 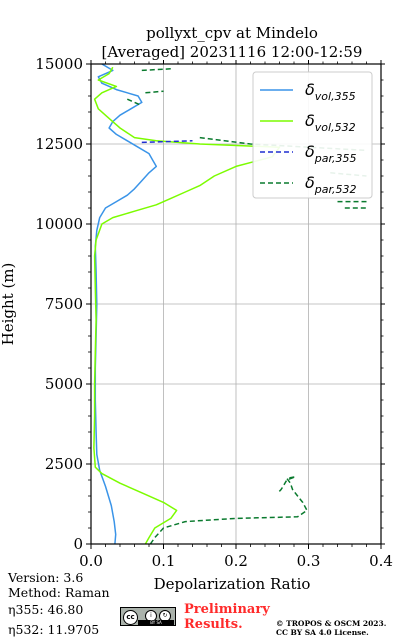 I want to click on footer-eta355: η355: 46.80, so click(x=46, y=609).